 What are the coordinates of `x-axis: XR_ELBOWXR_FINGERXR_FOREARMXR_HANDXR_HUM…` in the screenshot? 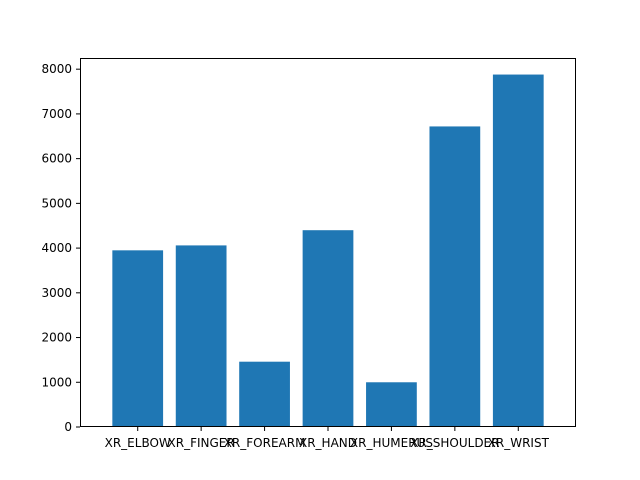 It's located at (327, 438).